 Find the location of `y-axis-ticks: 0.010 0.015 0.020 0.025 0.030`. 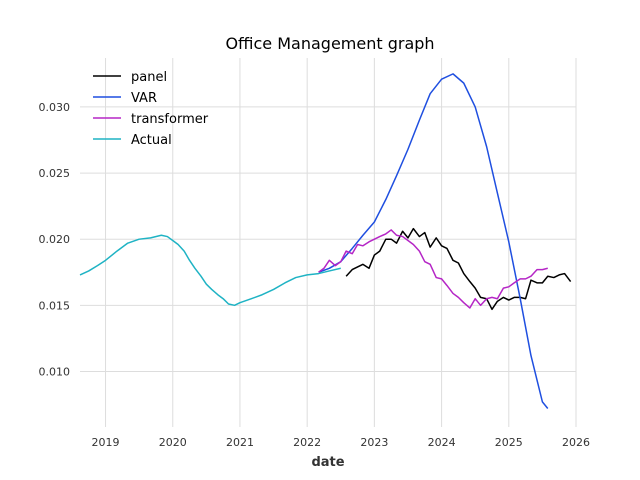

y-axis-ticks: 0.010 0.015 0.020 0.025 0.030 is located at coordinates (55, 240).